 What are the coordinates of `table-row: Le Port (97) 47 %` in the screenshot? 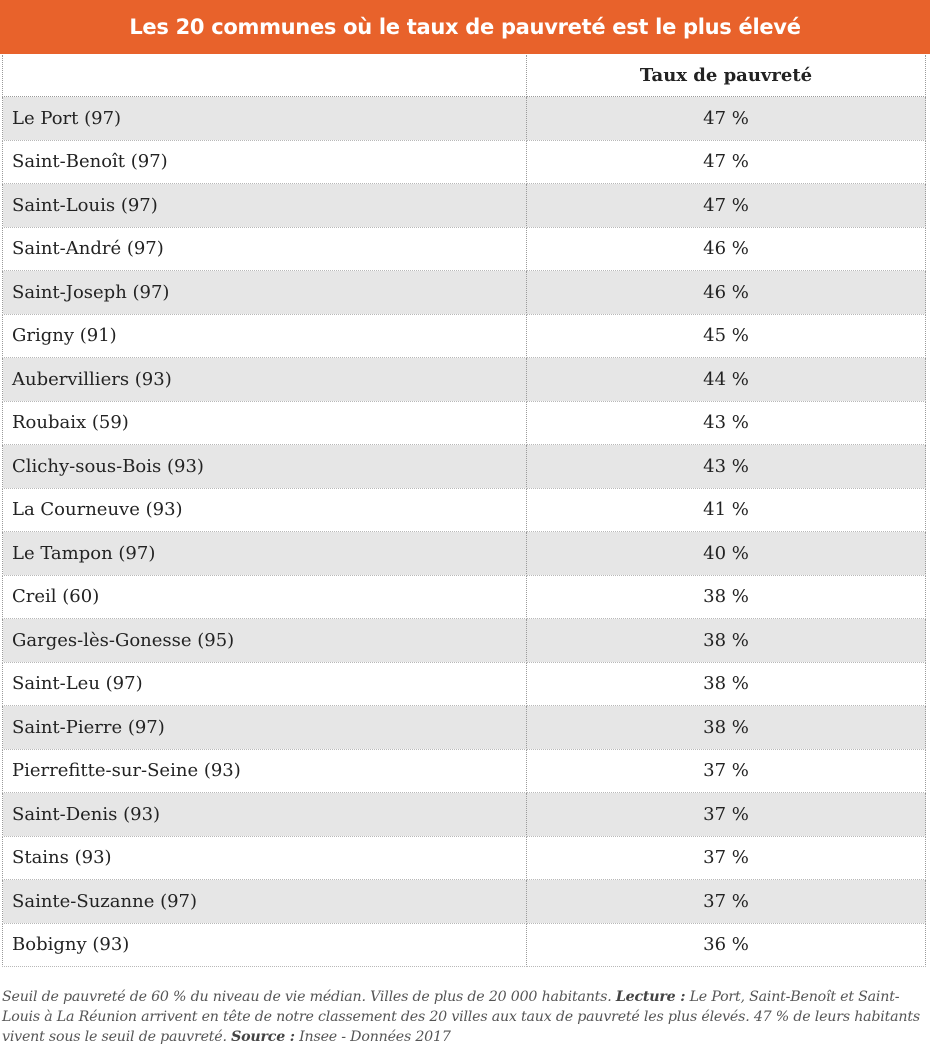 It's located at (464, 118).